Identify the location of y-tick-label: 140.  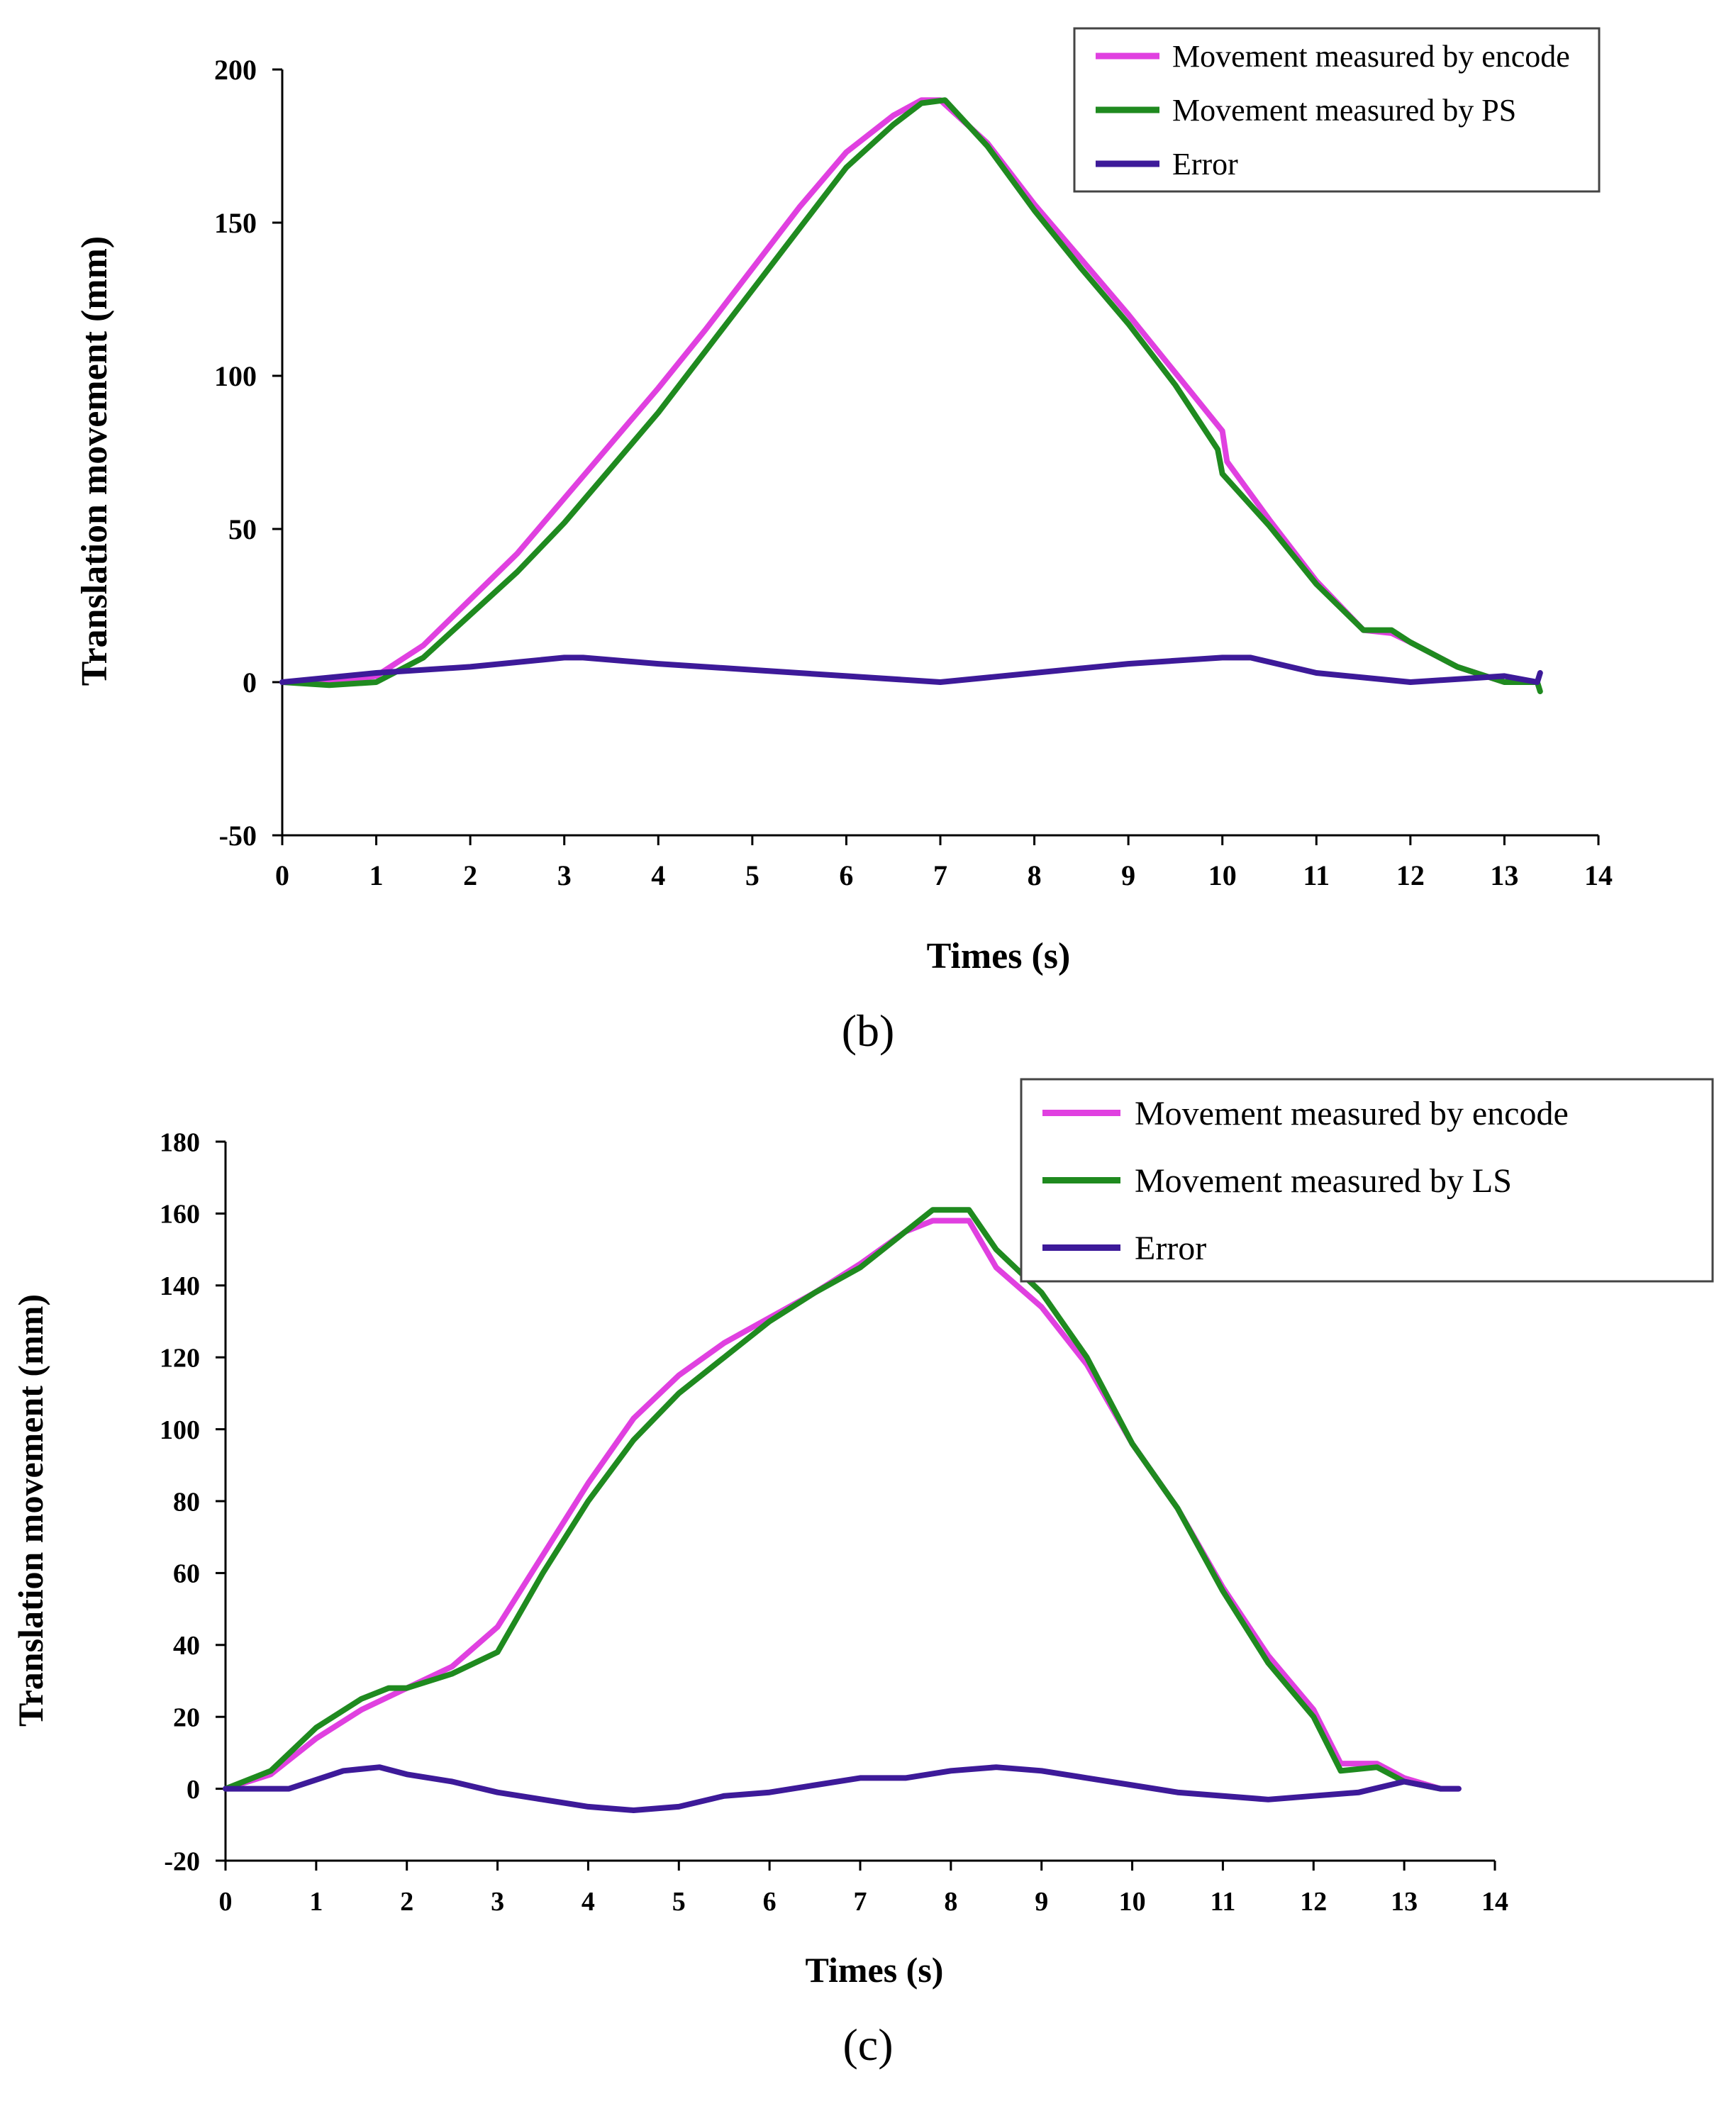
(180, 1286).